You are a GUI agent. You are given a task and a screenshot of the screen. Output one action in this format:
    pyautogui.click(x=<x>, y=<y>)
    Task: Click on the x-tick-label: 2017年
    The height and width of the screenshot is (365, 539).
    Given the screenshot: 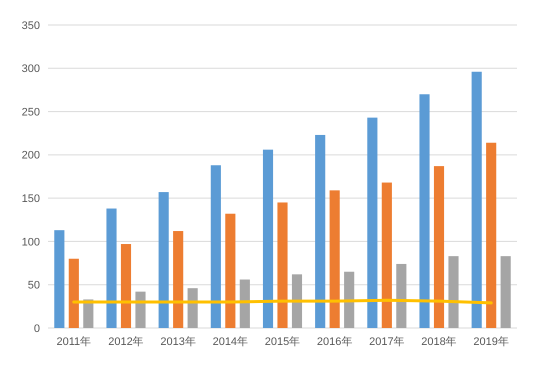 What is the action you would take?
    pyautogui.click(x=387, y=342)
    